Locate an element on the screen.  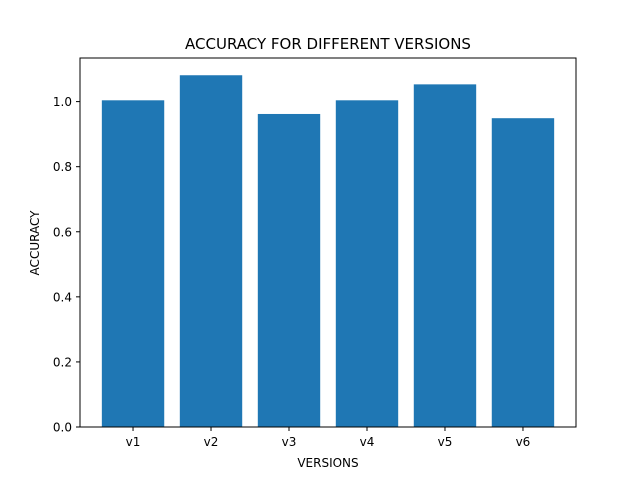
y-tick-label-0: 0.0 is located at coordinates (62, 428).